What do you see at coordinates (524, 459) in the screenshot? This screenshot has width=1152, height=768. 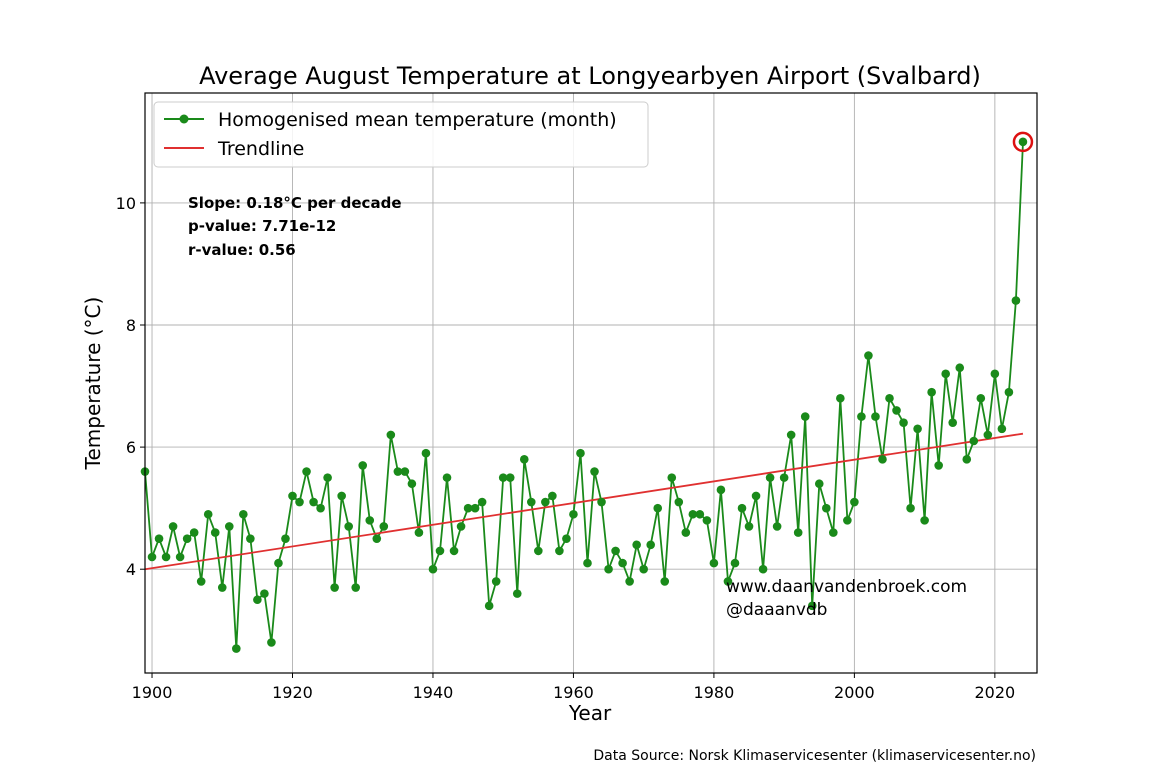 I see `data-point-1953` at bounding box center [524, 459].